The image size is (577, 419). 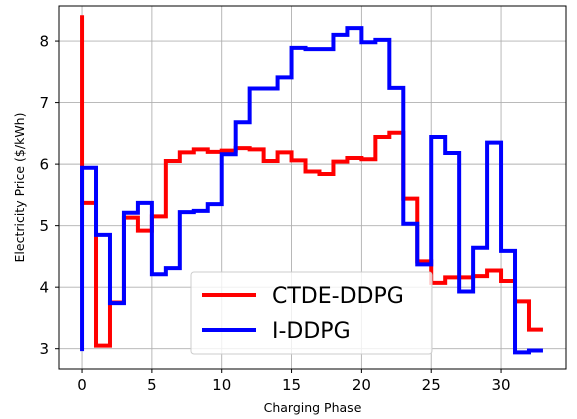 I want to click on x-tick-label: 15, so click(x=291, y=385).